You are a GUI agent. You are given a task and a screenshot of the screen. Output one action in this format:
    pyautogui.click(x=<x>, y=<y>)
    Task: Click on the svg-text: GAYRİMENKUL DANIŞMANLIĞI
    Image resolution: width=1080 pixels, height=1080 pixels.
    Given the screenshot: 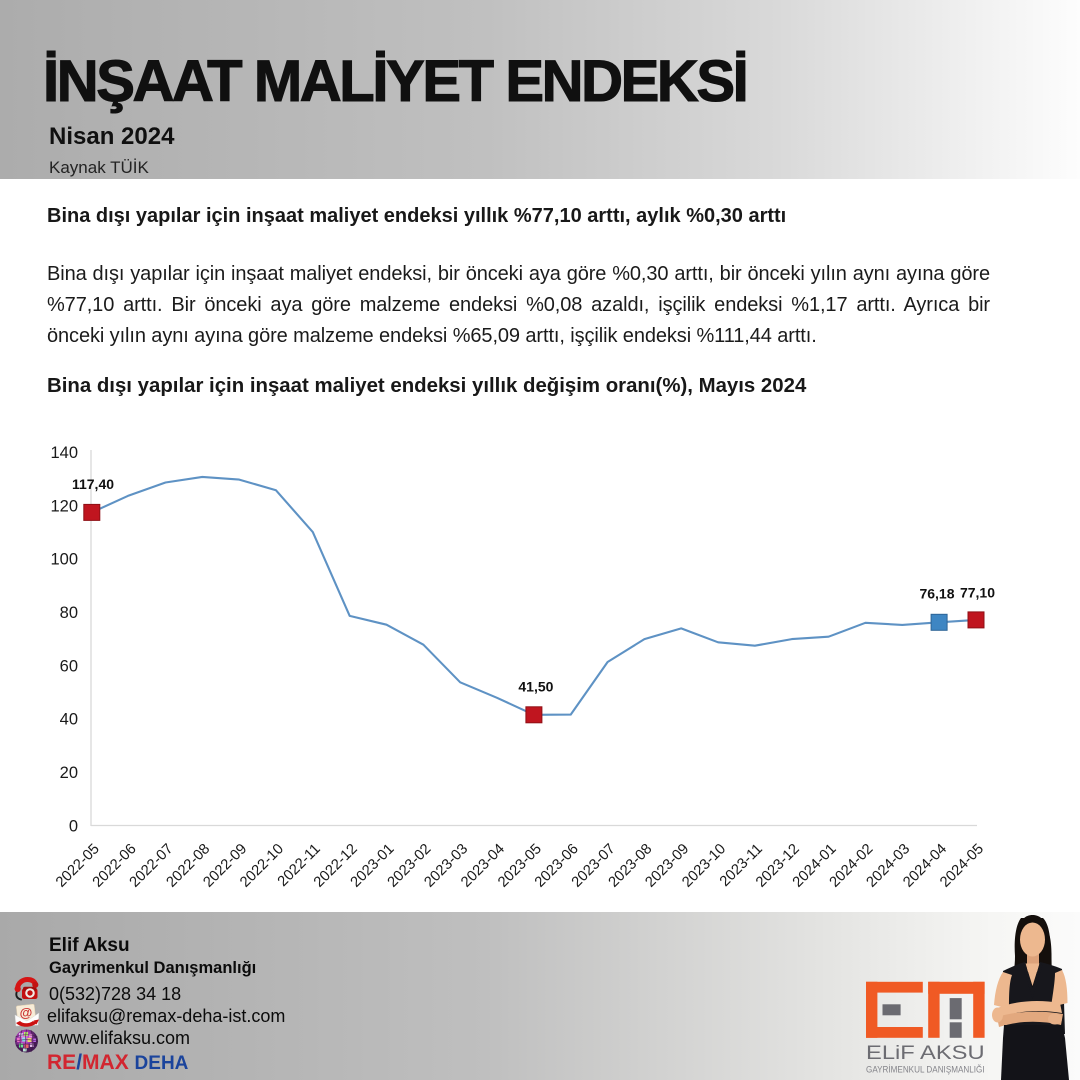 What is the action you would take?
    pyautogui.click(x=925, y=1069)
    